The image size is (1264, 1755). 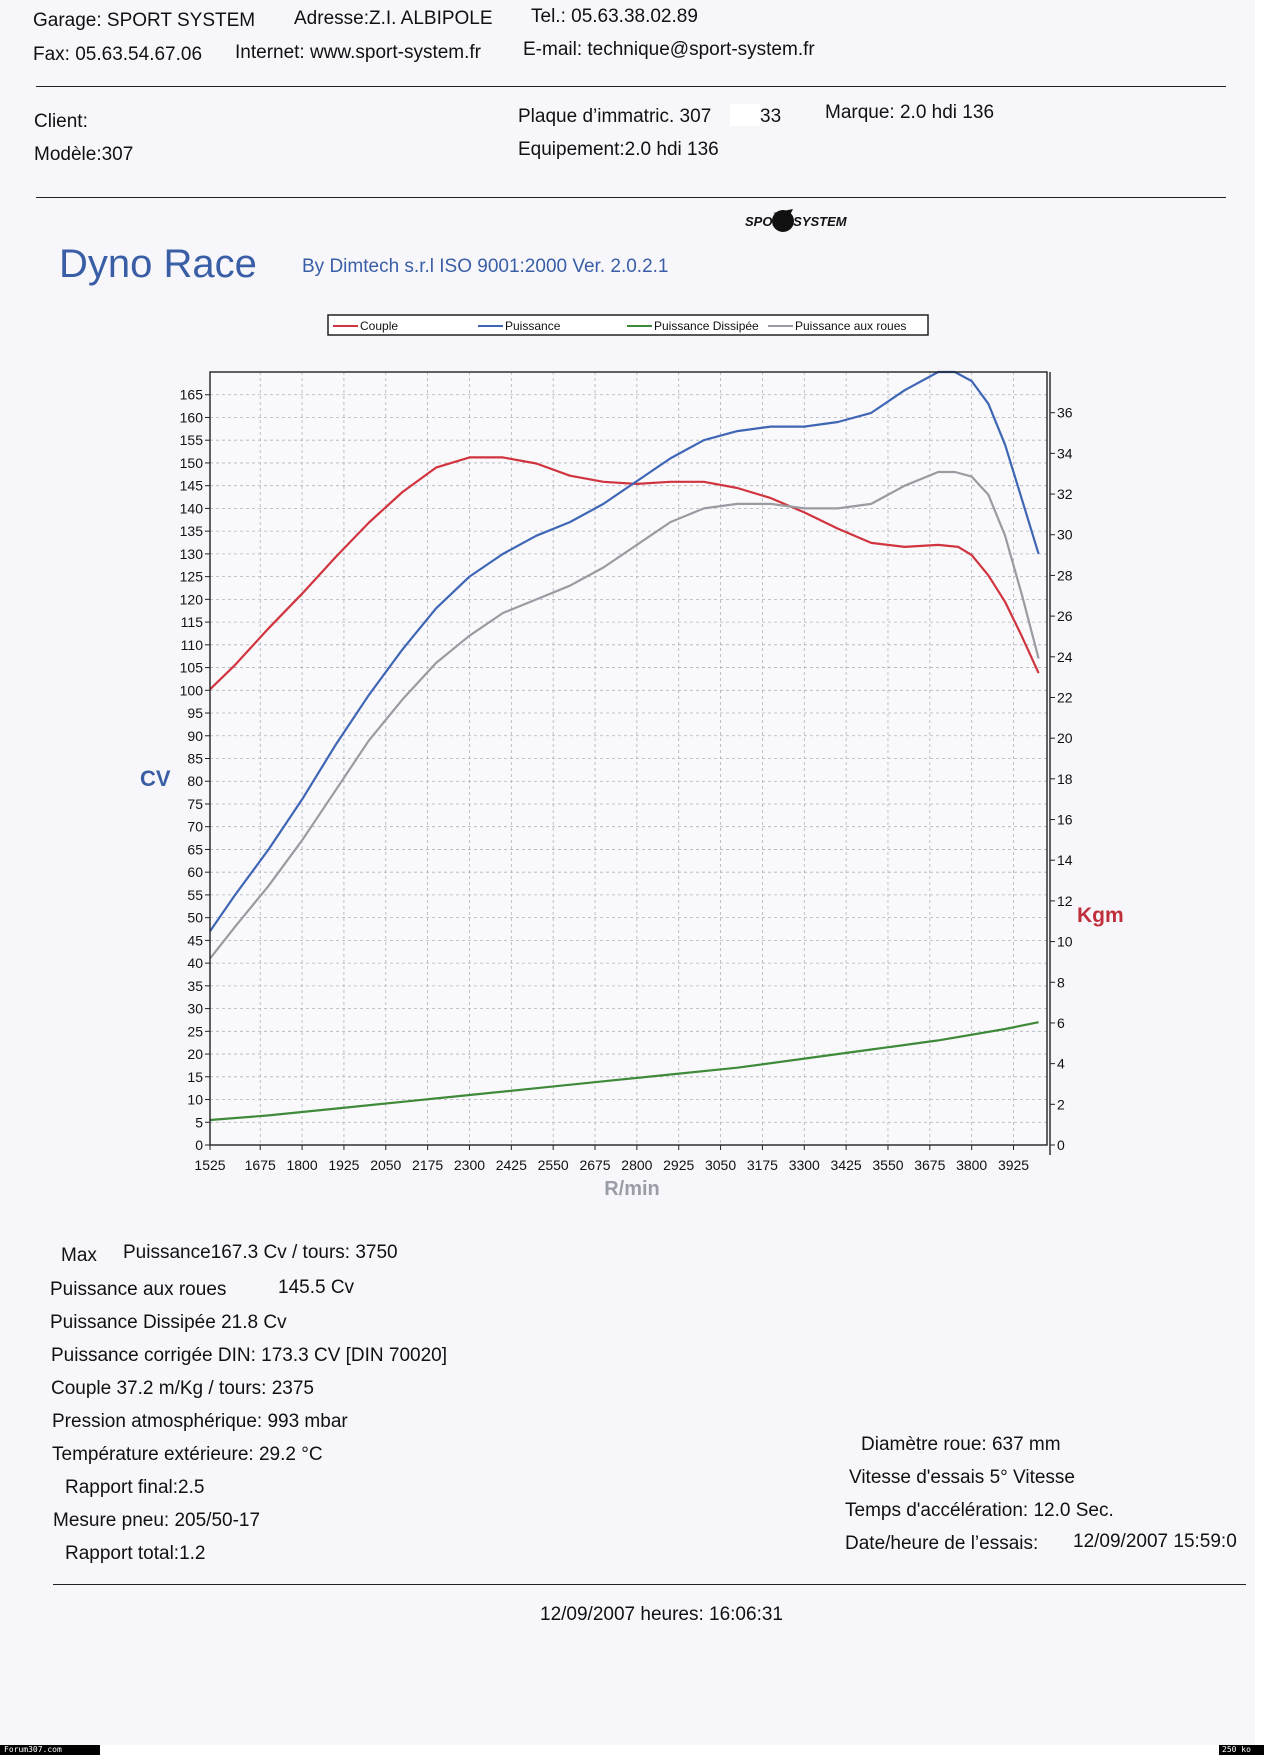 What do you see at coordinates (706, 326) in the screenshot?
I see `legend-label-3: Puissance Dissipée` at bounding box center [706, 326].